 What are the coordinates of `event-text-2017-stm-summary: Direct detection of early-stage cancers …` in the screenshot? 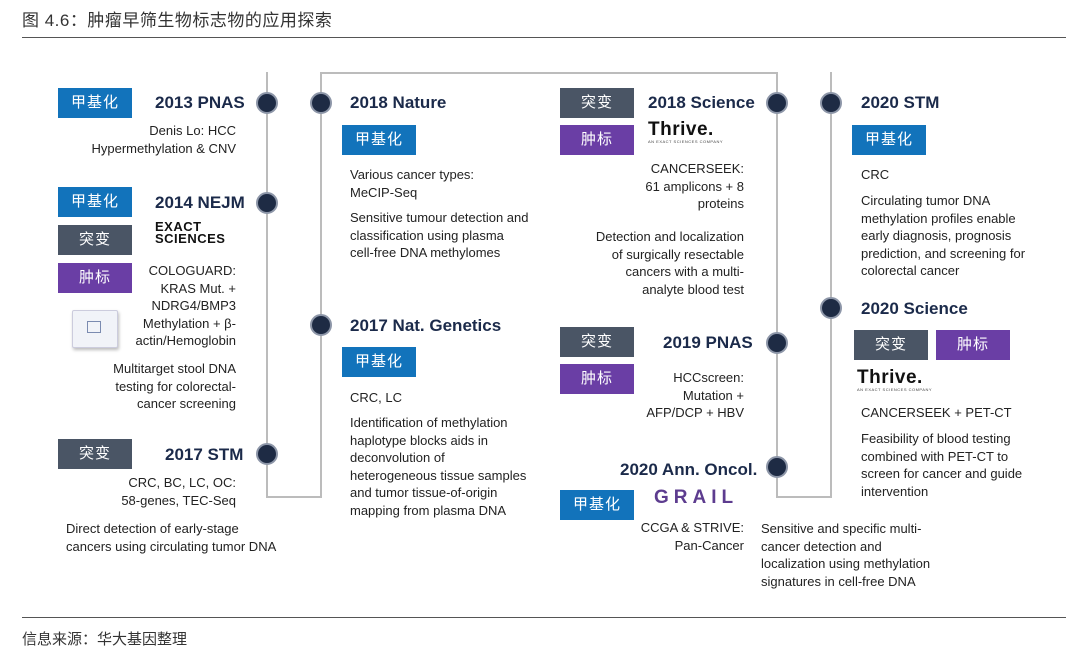 It's located at (171, 537).